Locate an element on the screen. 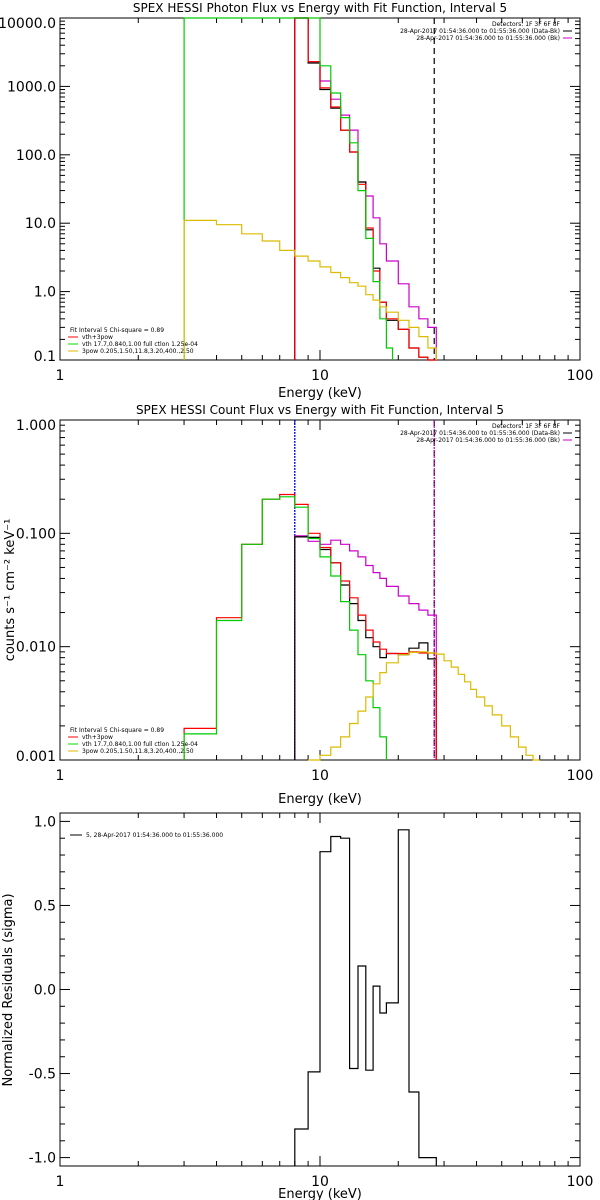 The image size is (600, 1200). y-tick-label: 0.5 is located at coordinates (45, 906).